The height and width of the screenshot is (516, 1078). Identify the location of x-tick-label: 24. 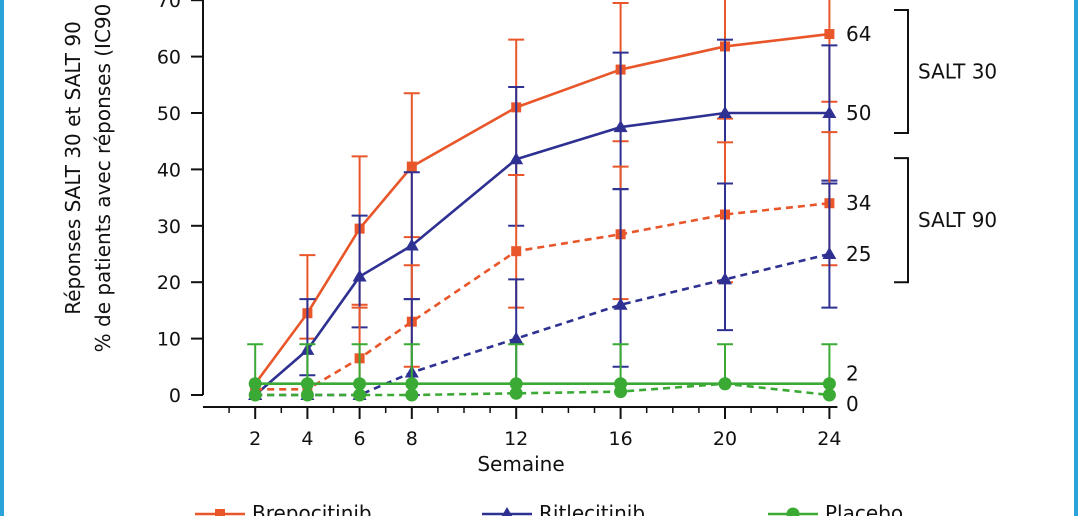
(829, 439).